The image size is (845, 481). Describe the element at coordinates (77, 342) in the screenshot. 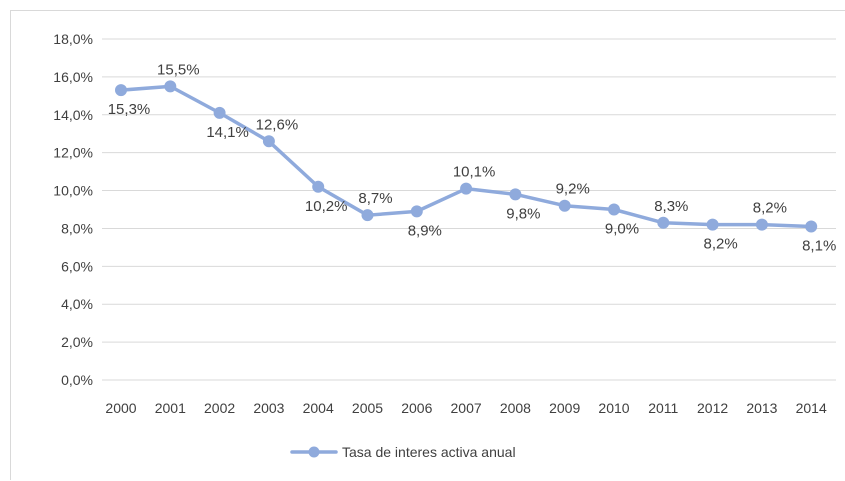

I see `y-tick-label: 2,0%` at that location.